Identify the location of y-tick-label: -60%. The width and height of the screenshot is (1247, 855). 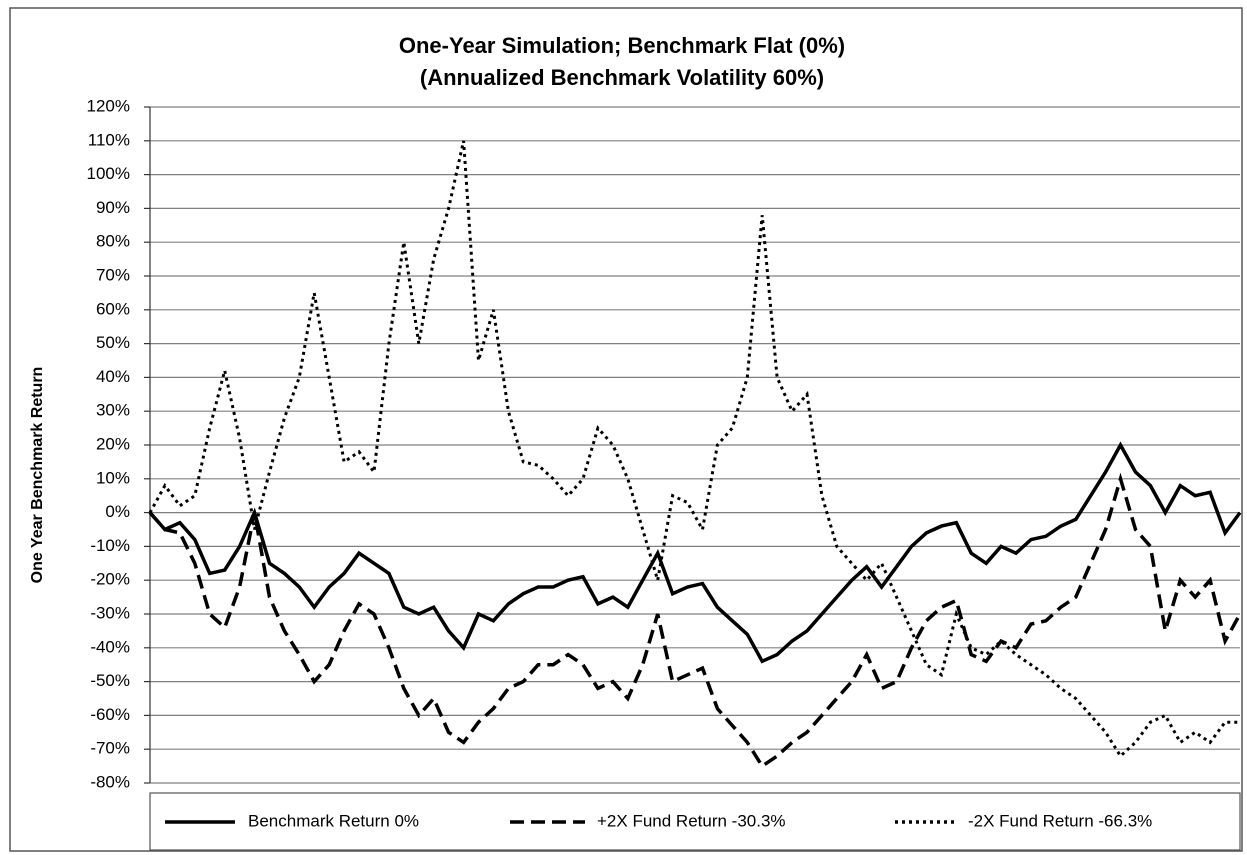
(110, 714).